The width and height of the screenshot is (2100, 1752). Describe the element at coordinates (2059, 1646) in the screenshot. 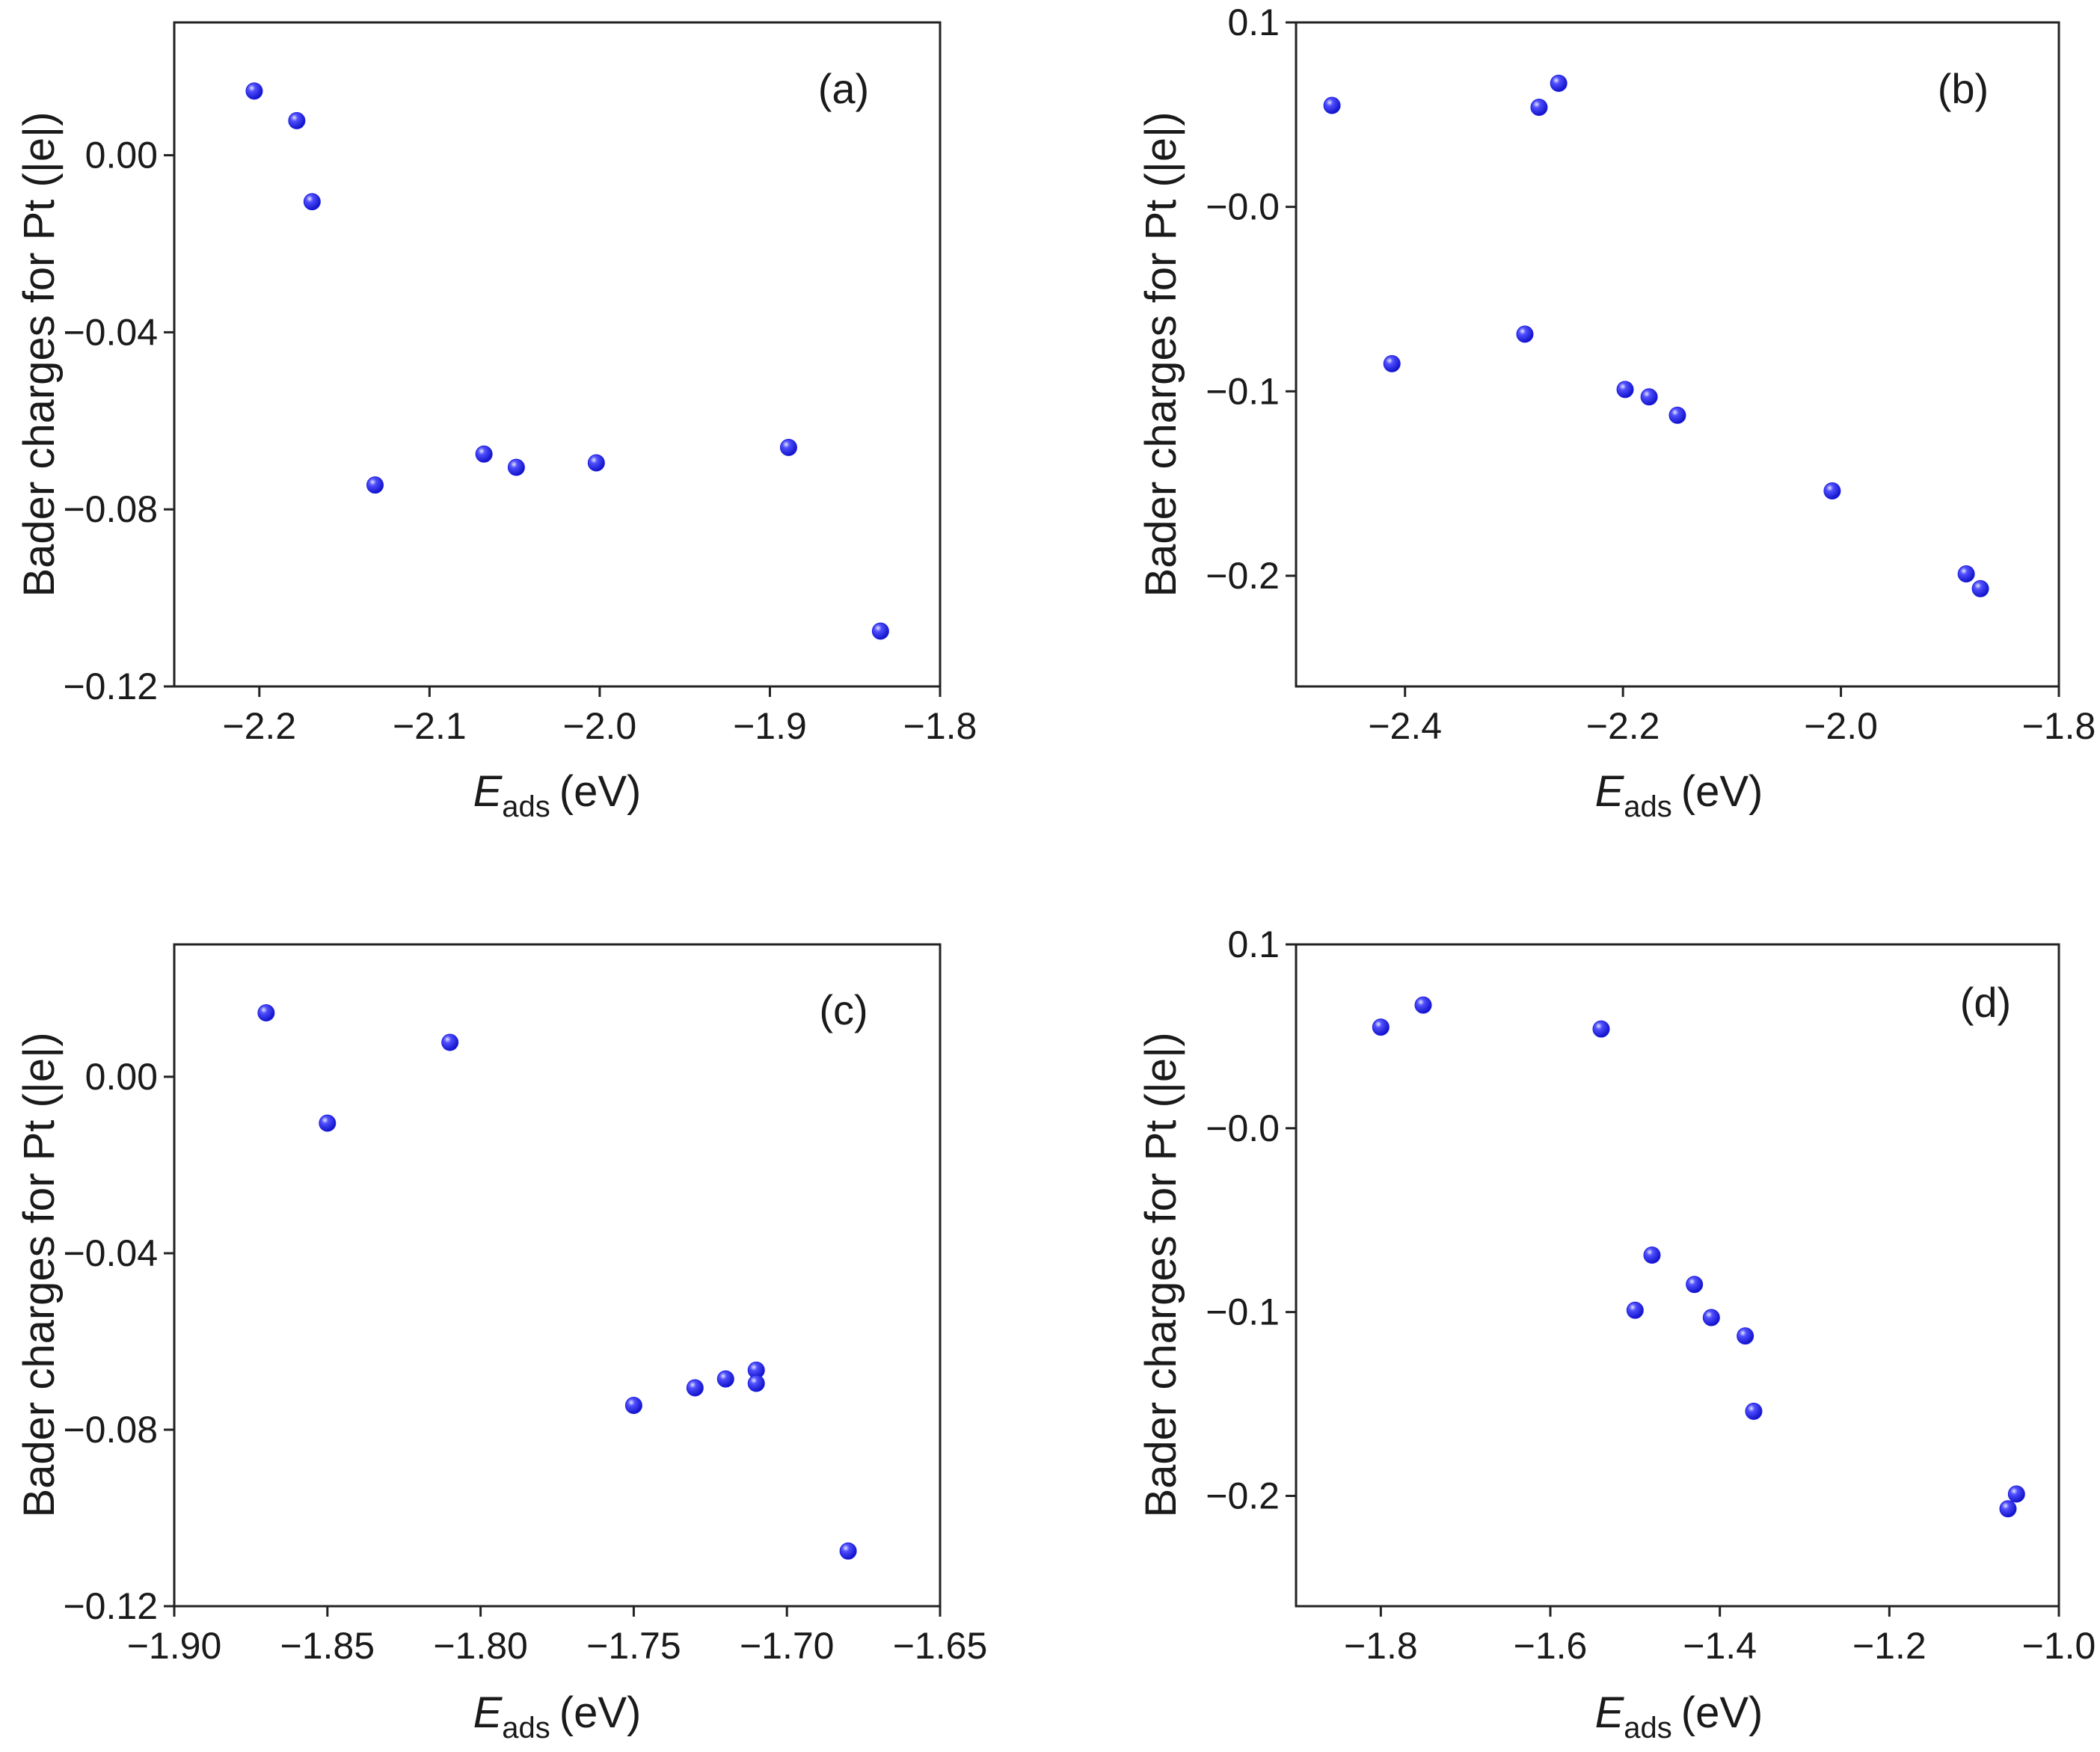

I see `x-tick-label: −1.0` at that location.